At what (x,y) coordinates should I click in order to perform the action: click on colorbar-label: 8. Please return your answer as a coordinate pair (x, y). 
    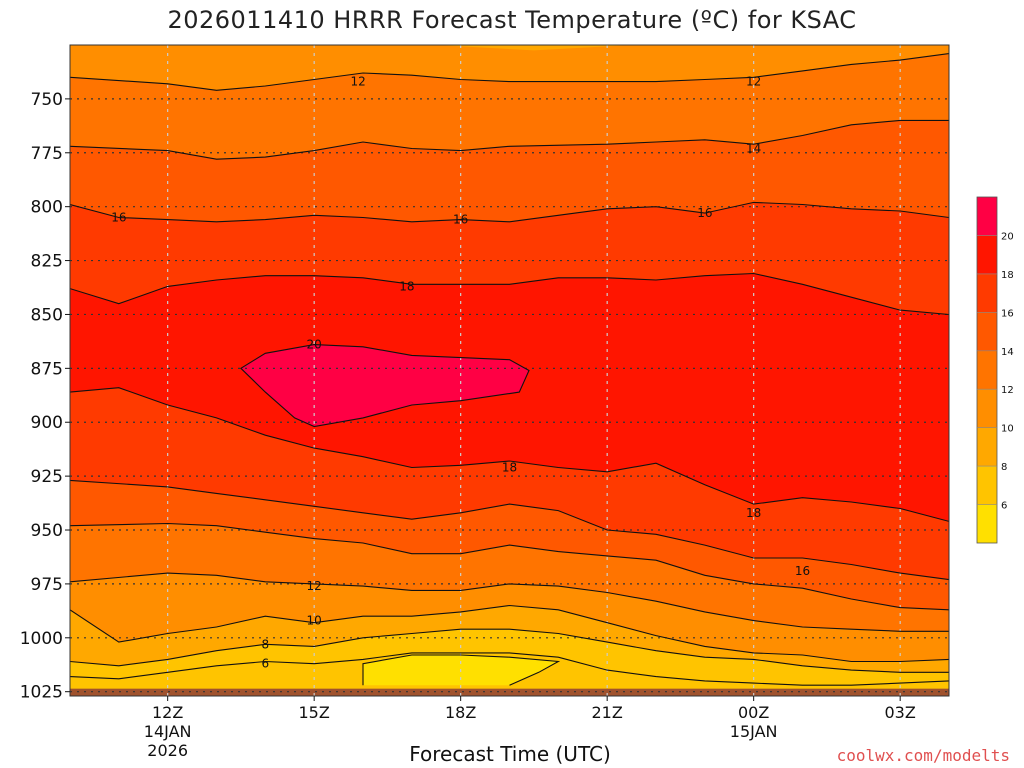
    Looking at the image, I should click on (1004, 467).